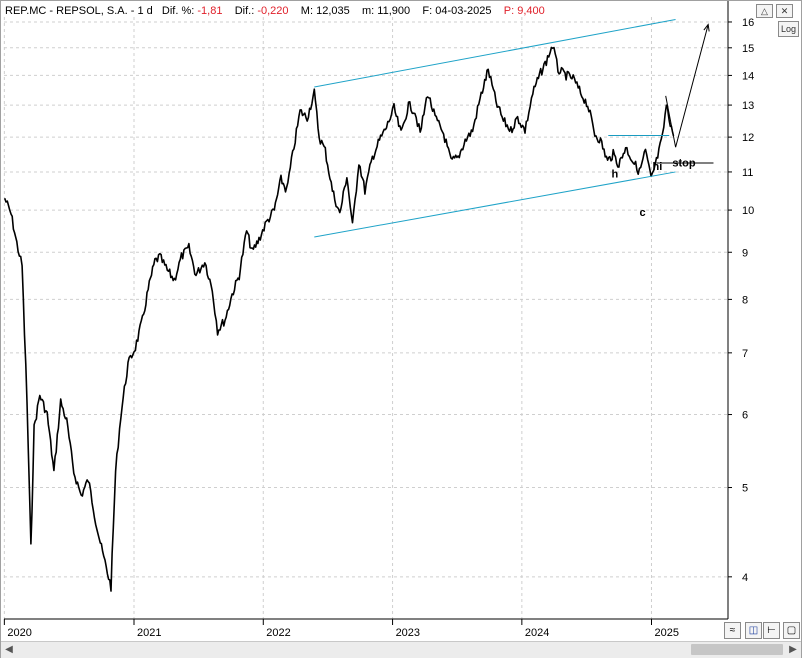  What do you see at coordinates (642, 213) in the screenshot?
I see `annotation-c: c` at bounding box center [642, 213].